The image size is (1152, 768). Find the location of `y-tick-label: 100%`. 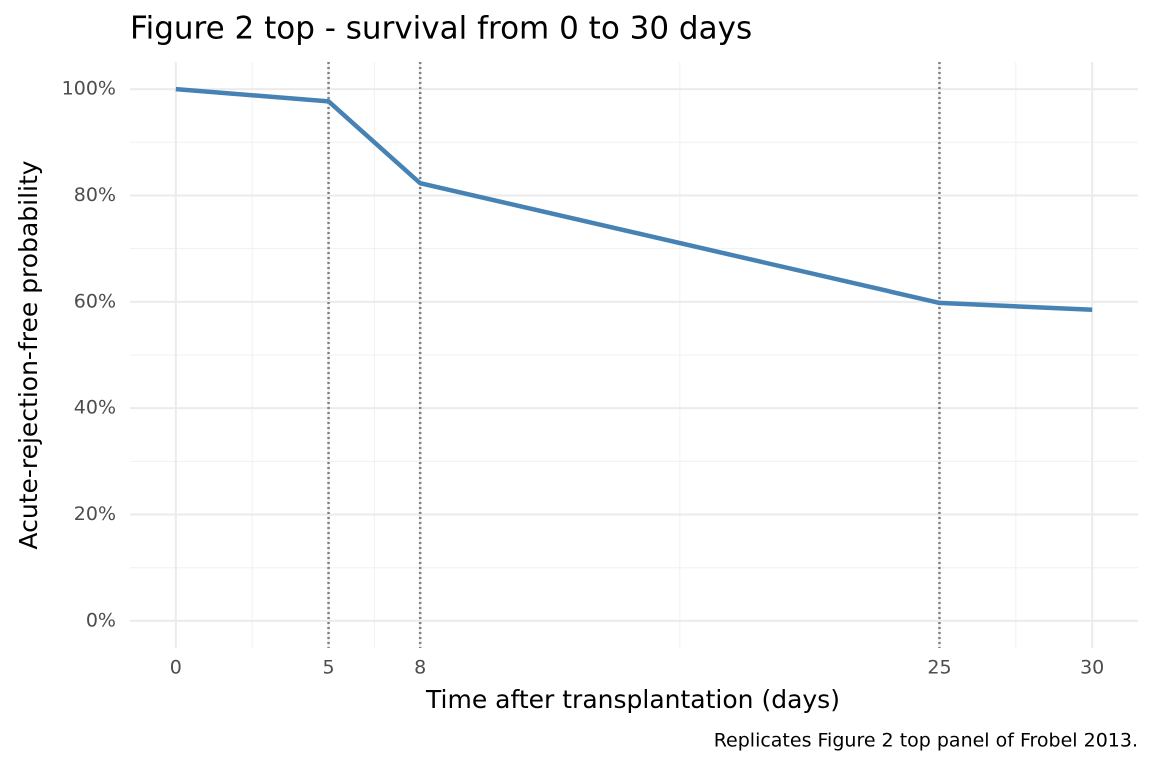

y-tick-label: 100% is located at coordinates (89, 89).